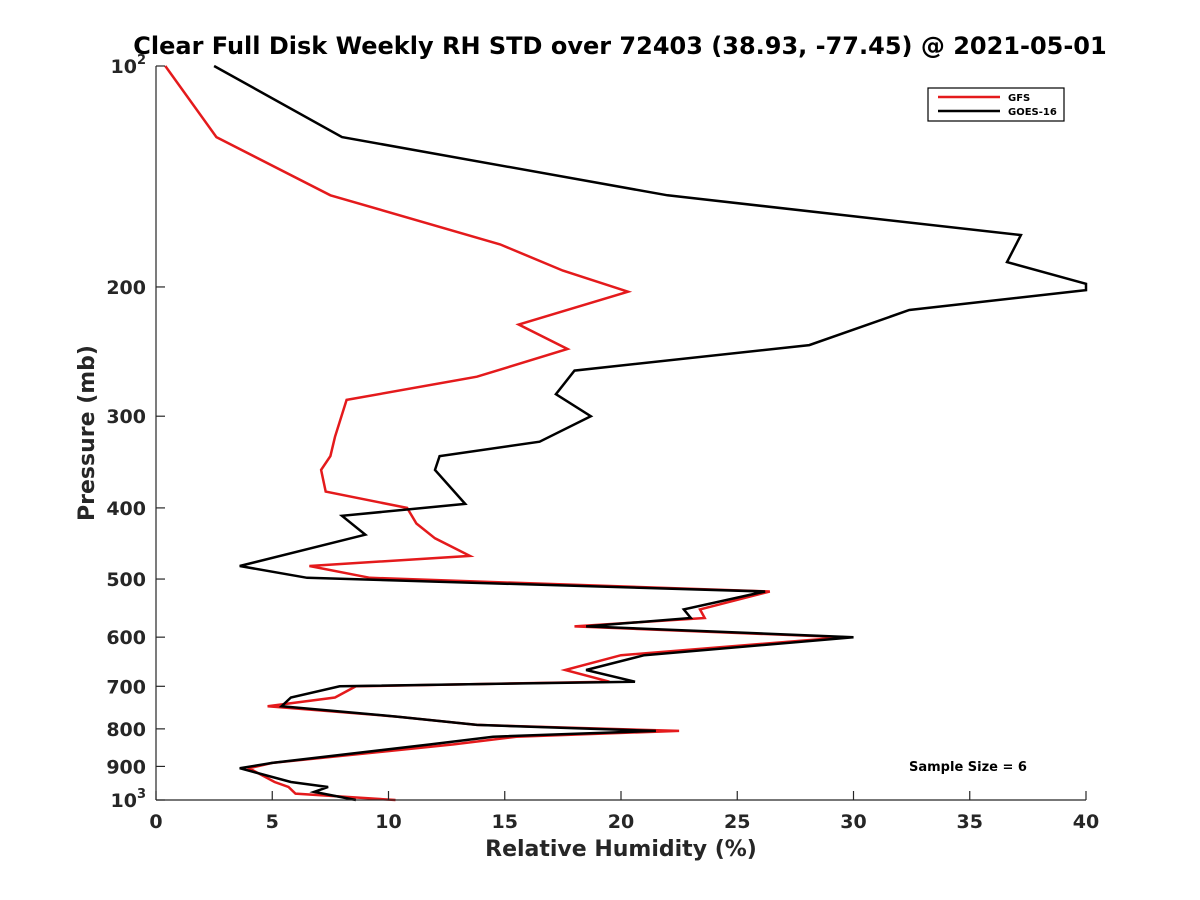  Describe the element at coordinates (737, 822) in the screenshot. I see `x-tick-label: 25` at that location.